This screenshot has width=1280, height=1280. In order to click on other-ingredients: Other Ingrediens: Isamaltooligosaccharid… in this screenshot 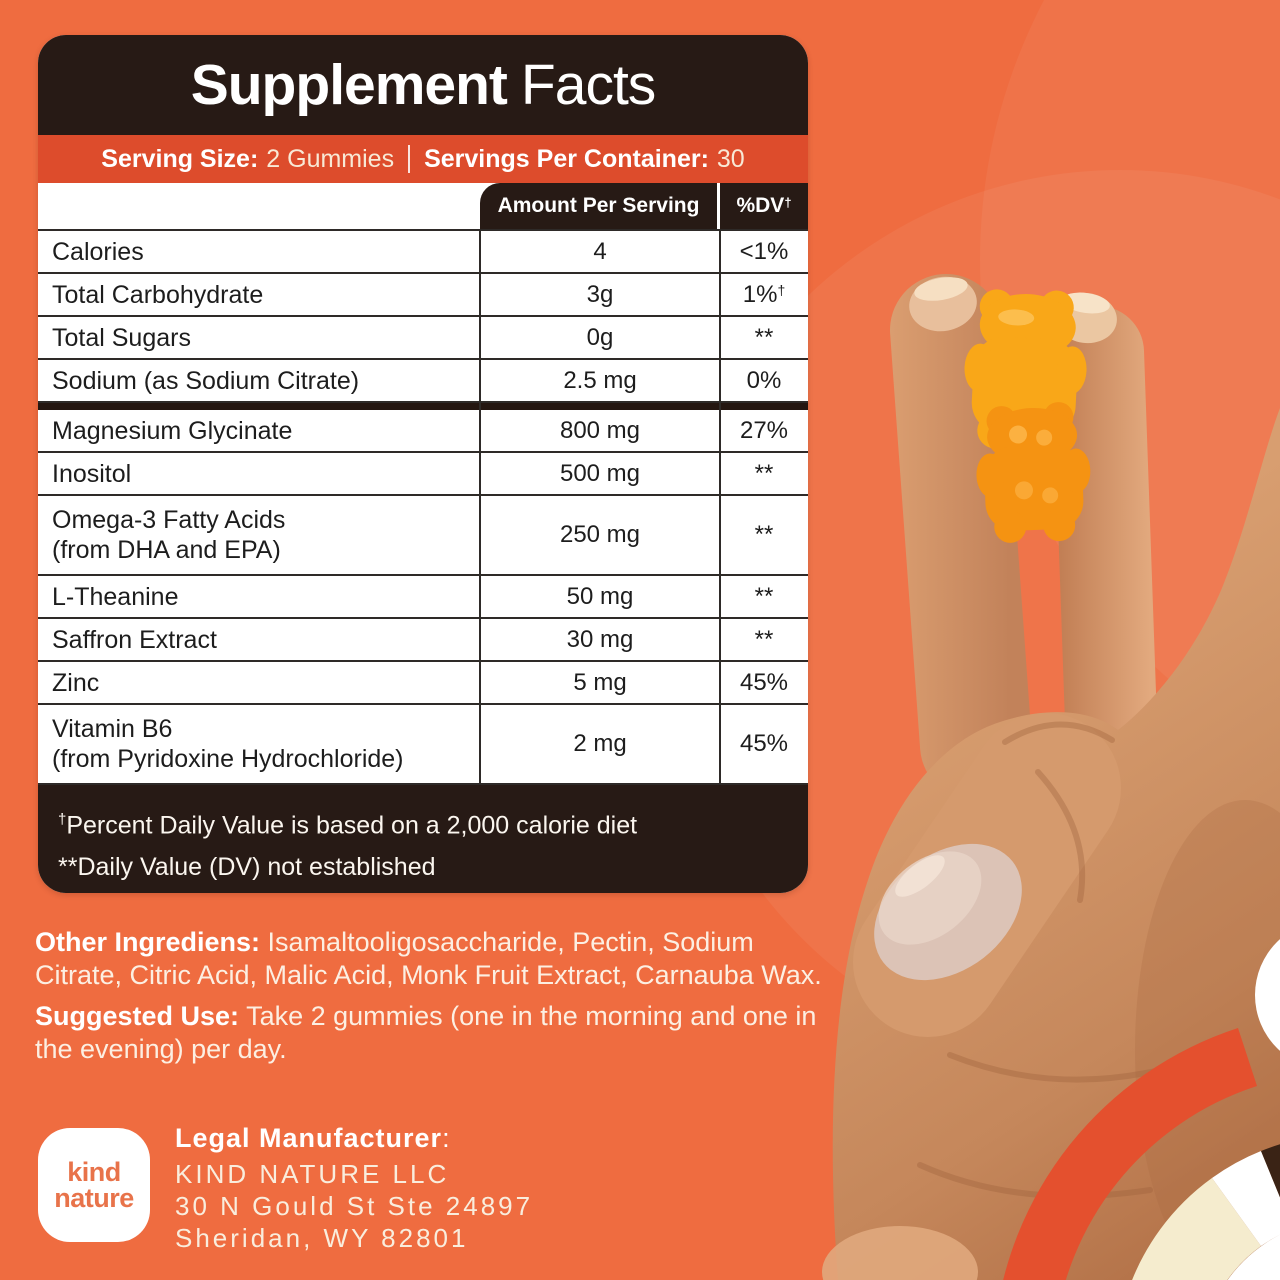, I will do `click(429, 959)`.